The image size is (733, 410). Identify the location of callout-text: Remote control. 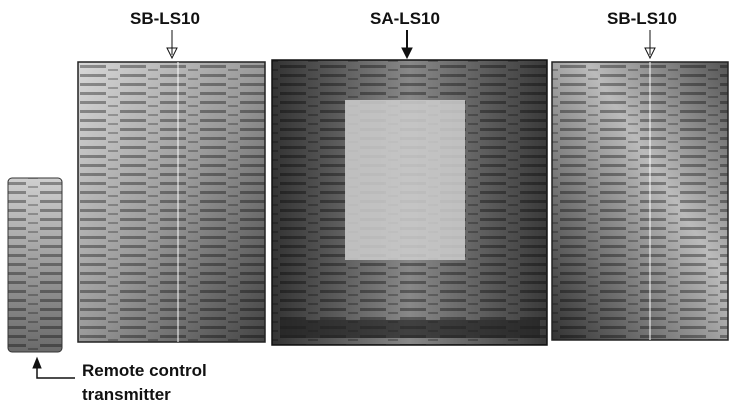
(144, 370).